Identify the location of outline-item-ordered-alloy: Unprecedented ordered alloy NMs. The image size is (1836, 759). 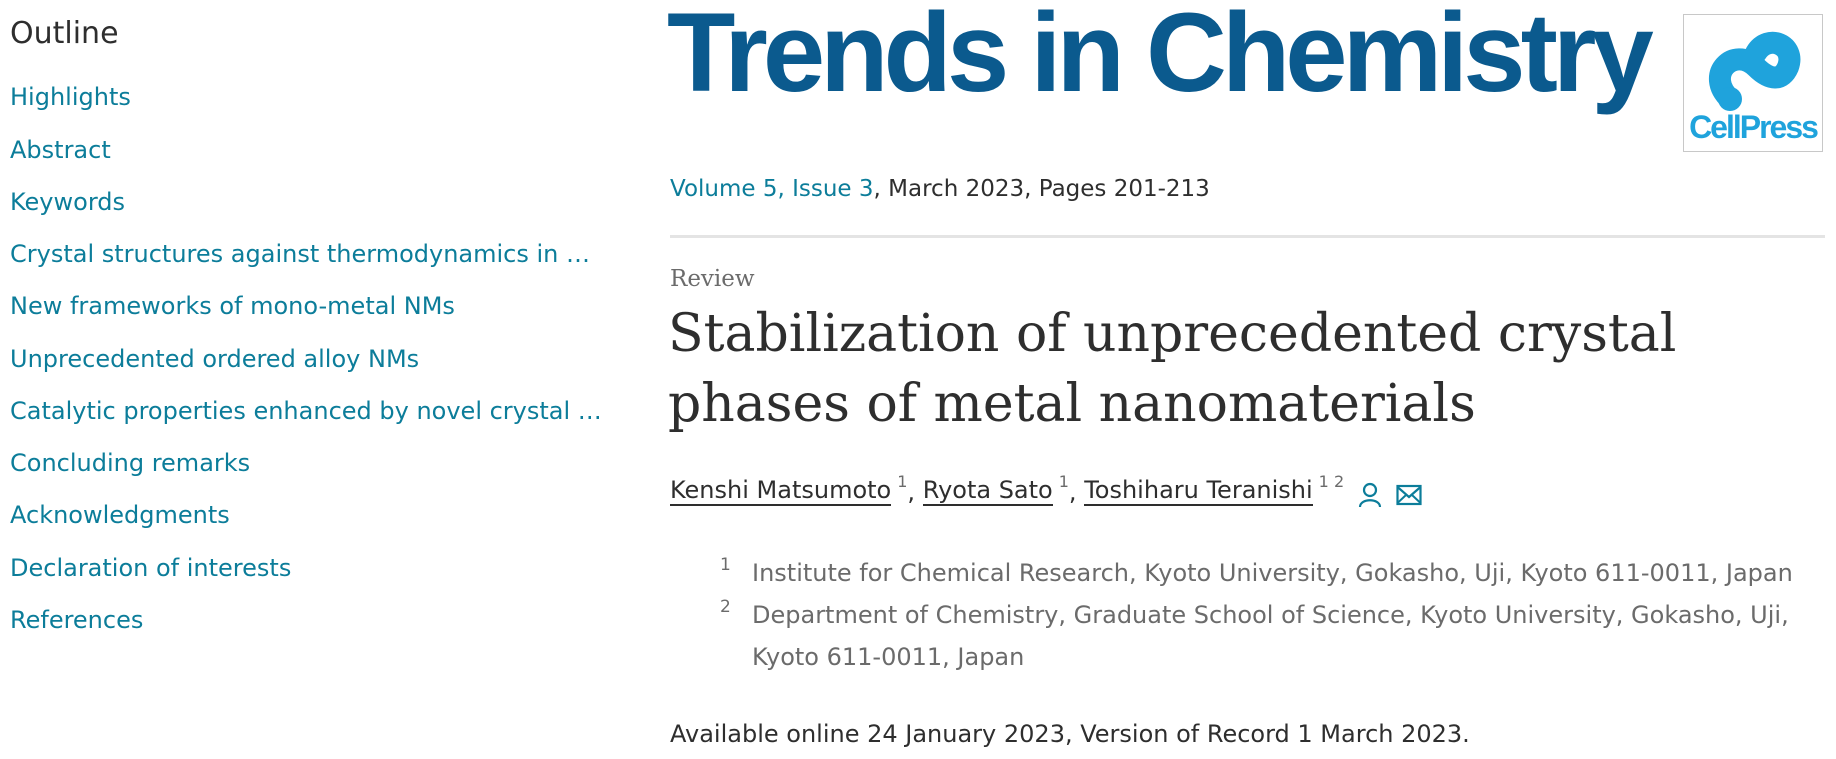
(215, 359).